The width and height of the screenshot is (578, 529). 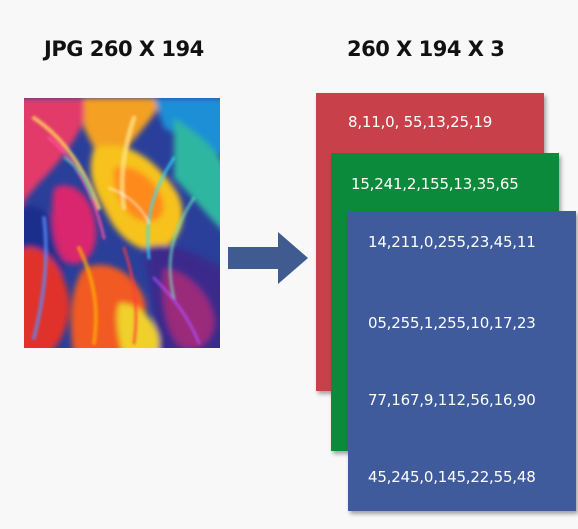 I want to click on blue-row-3: 77,167,9,112,56,16,90, so click(x=452, y=400).